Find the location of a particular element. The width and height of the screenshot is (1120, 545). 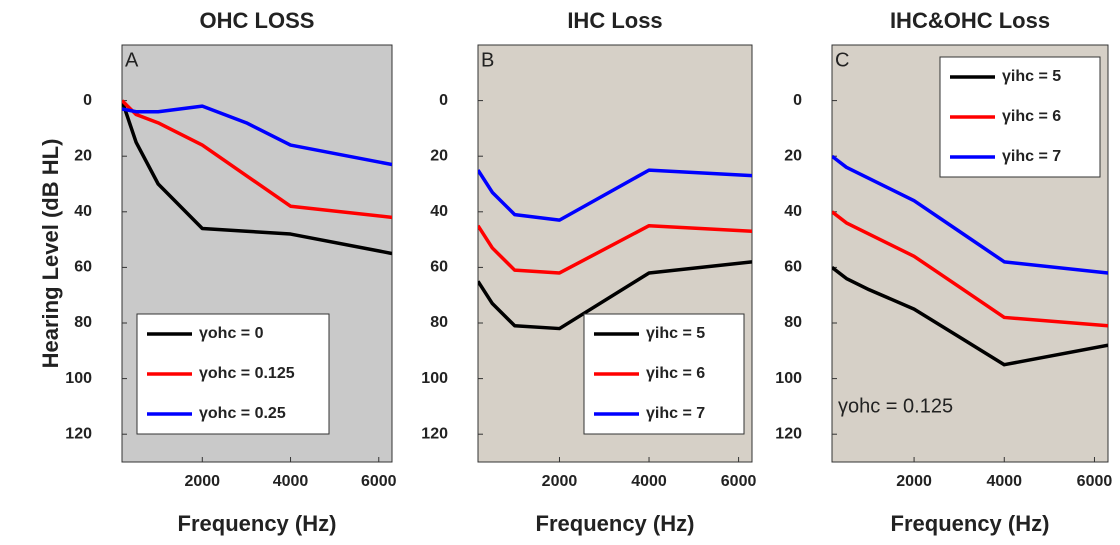

annotation: γohc = 0.125 is located at coordinates (895, 406).